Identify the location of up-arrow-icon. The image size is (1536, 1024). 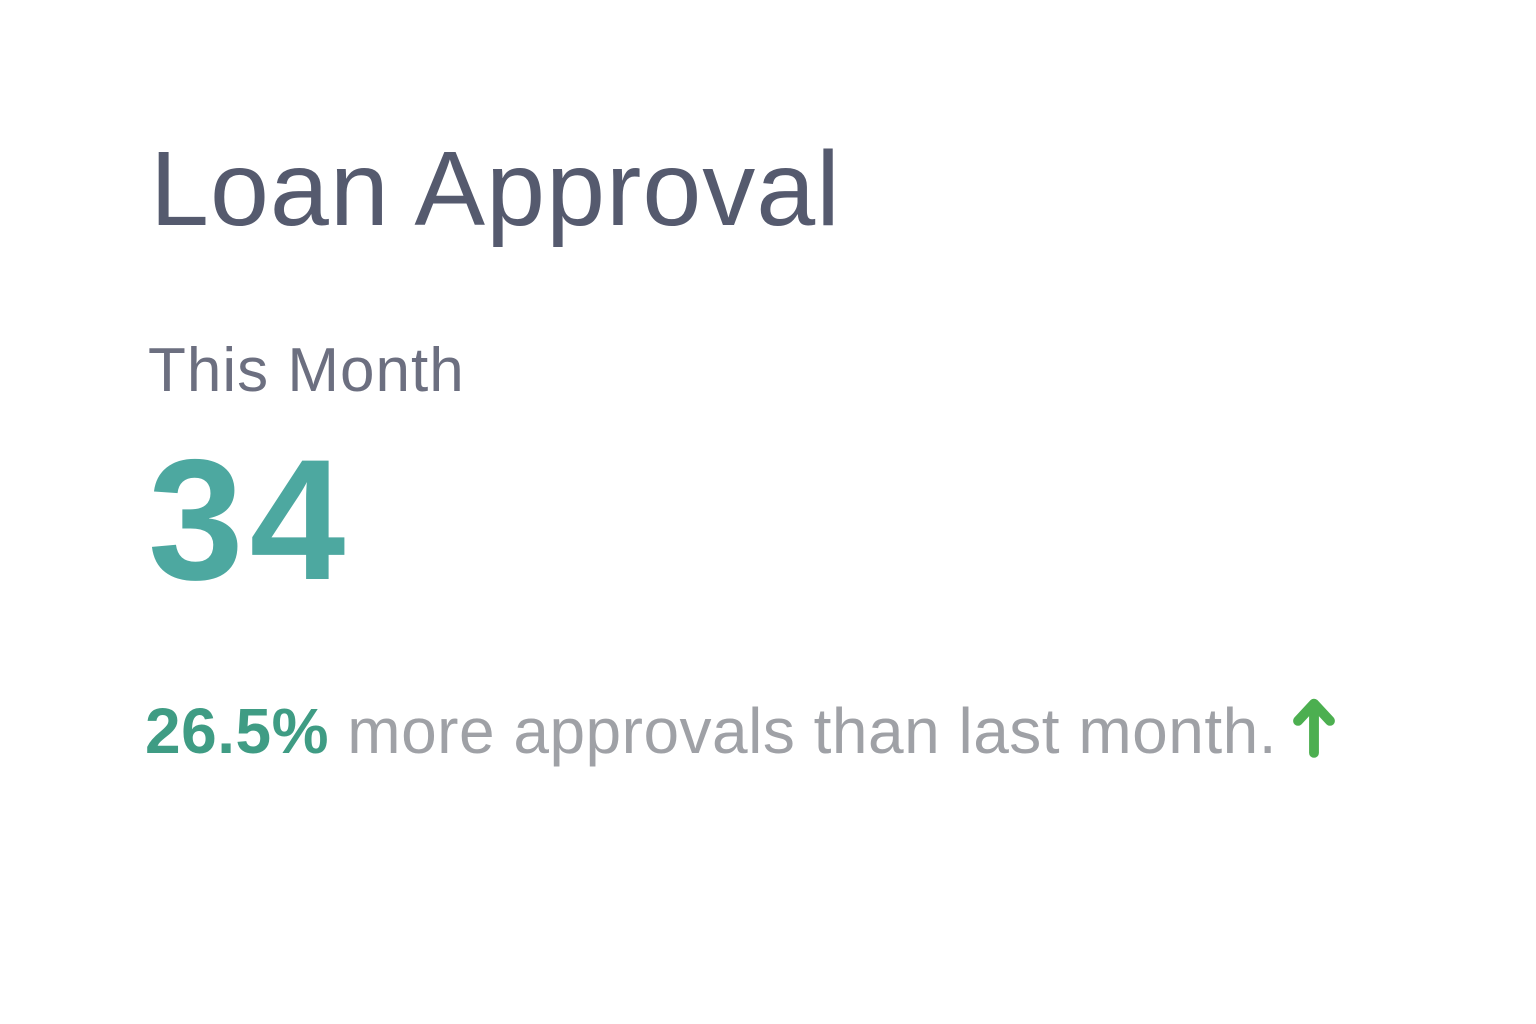
(1314, 727).